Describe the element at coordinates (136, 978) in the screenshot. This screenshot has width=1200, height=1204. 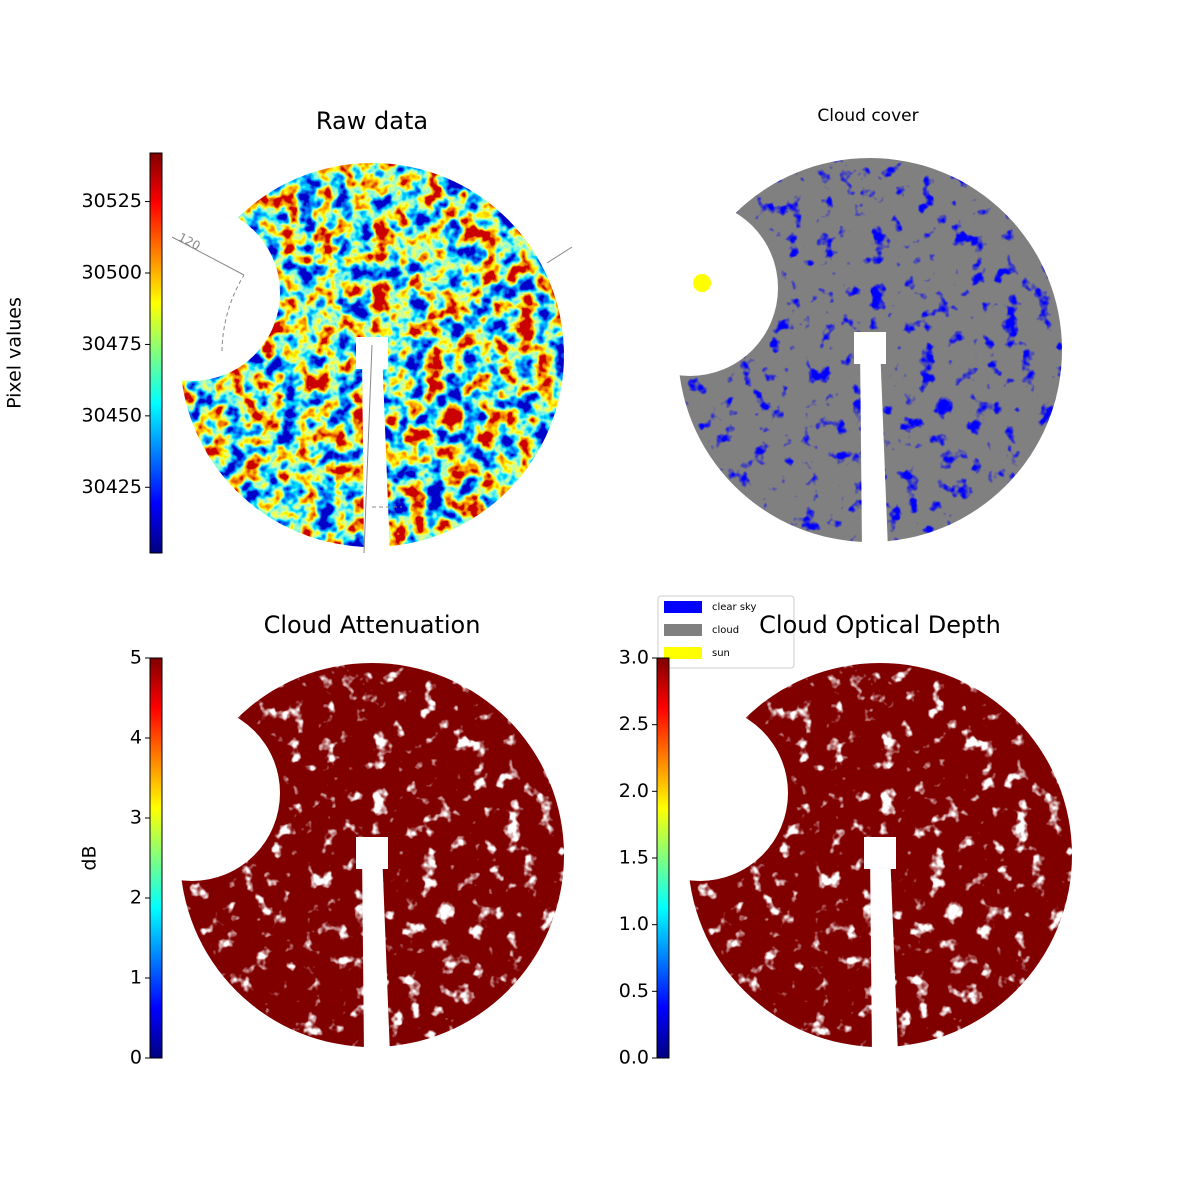
I see `colorbar-tick-label: 1` at that location.